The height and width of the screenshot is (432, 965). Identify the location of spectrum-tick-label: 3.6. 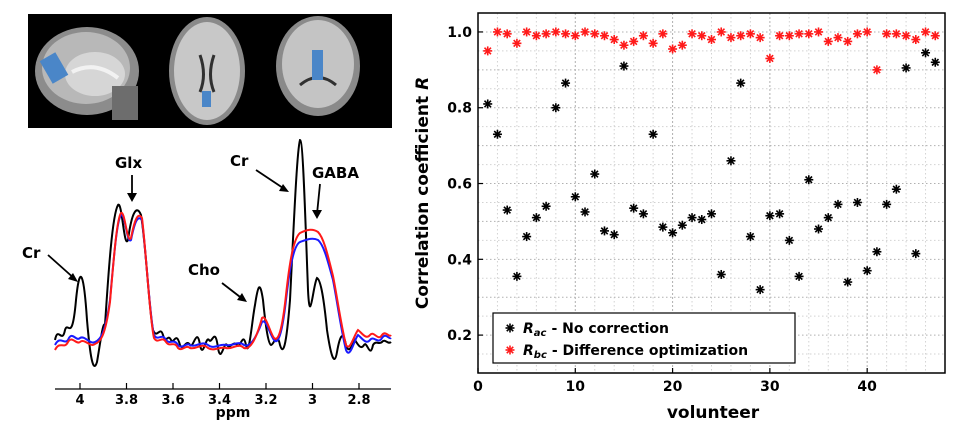
(172, 400).